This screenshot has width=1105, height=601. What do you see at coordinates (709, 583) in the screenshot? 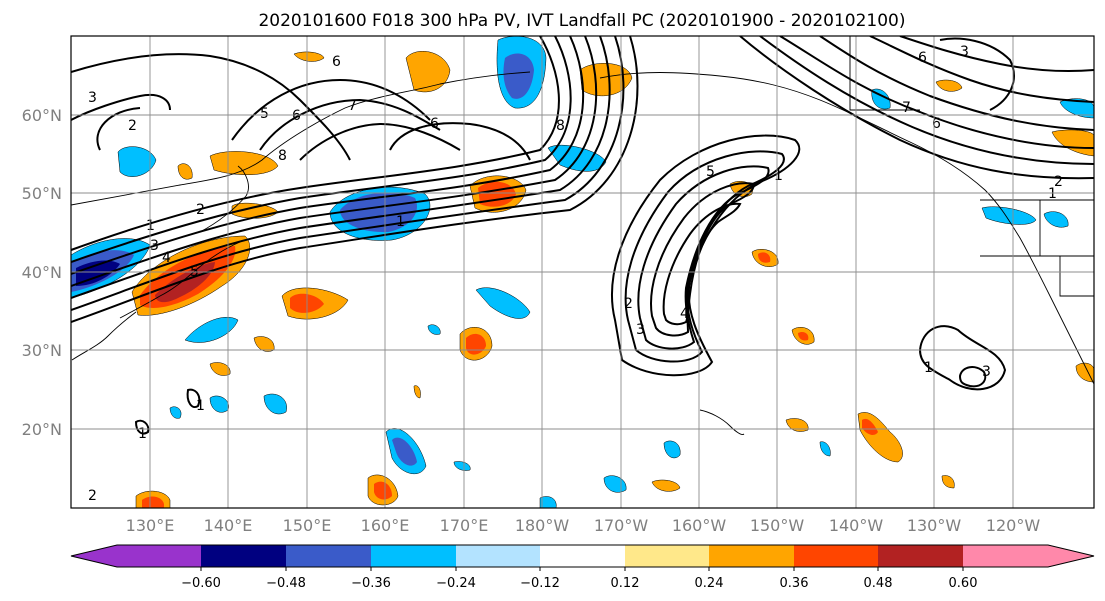
I see `colorbar-tick-label: 0.24` at bounding box center [709, 583].